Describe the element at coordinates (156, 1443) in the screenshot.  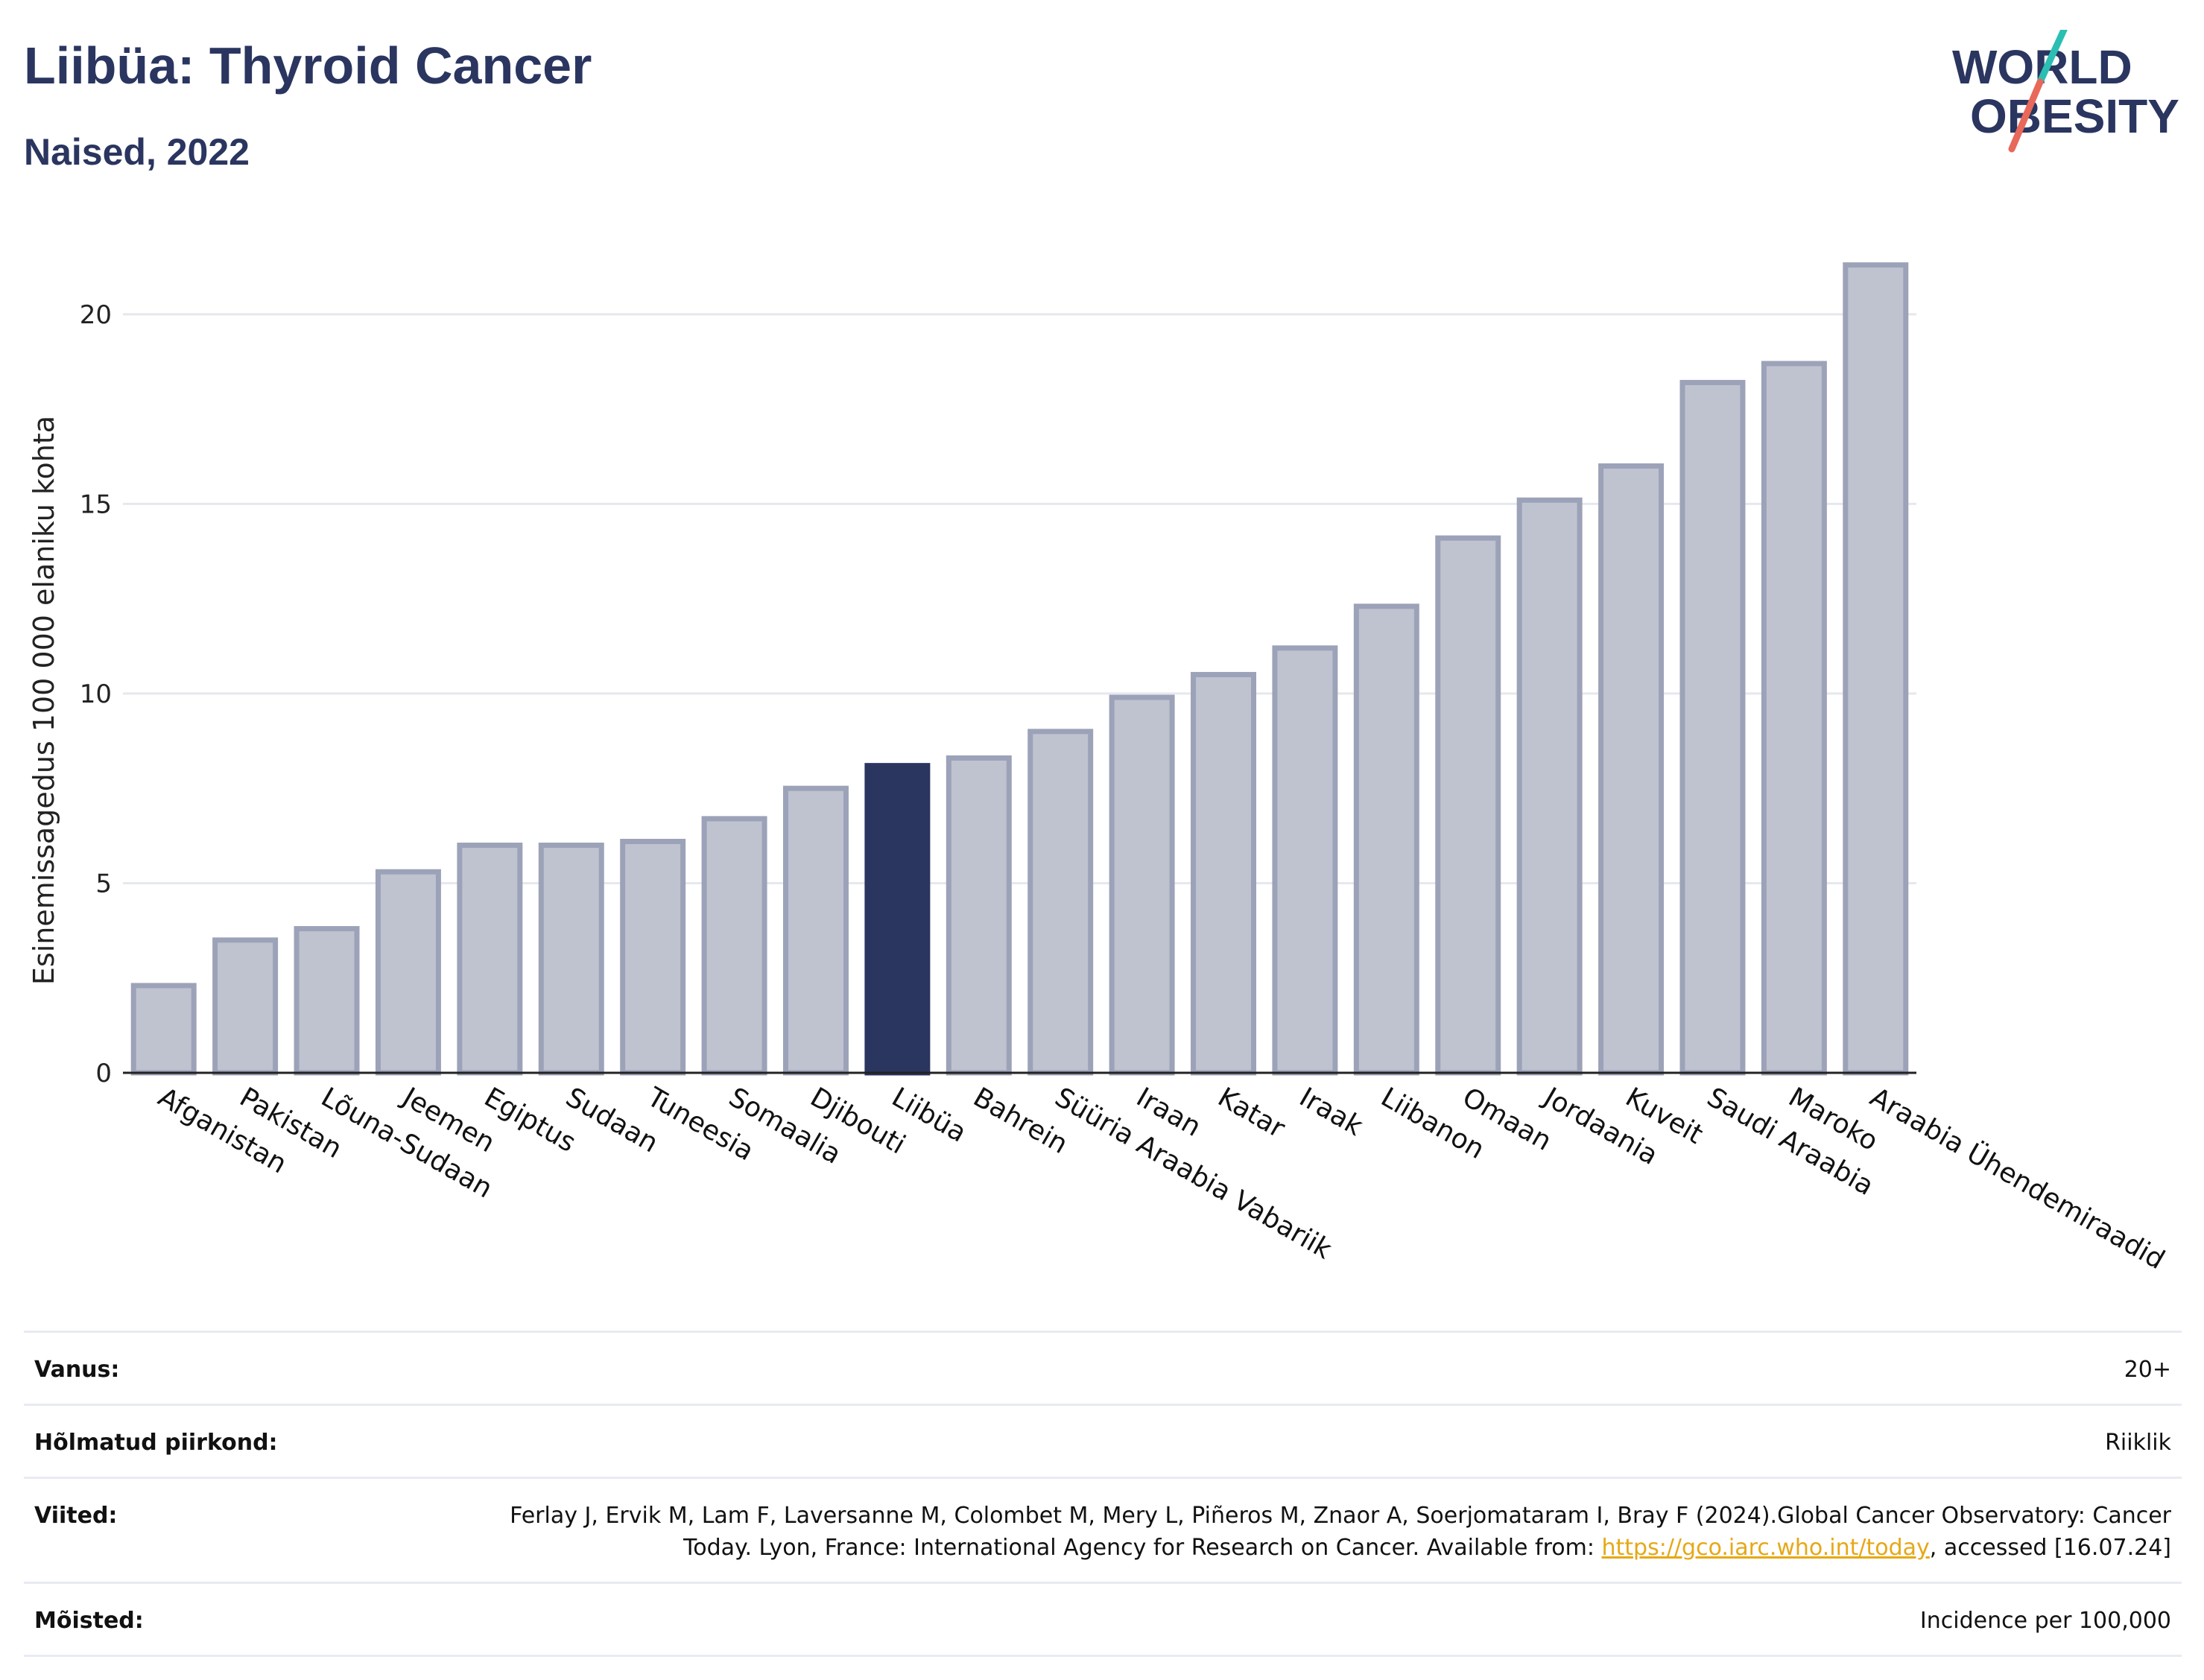
I see `meta-region-label: Hõlmatud piirkond:` at that location.